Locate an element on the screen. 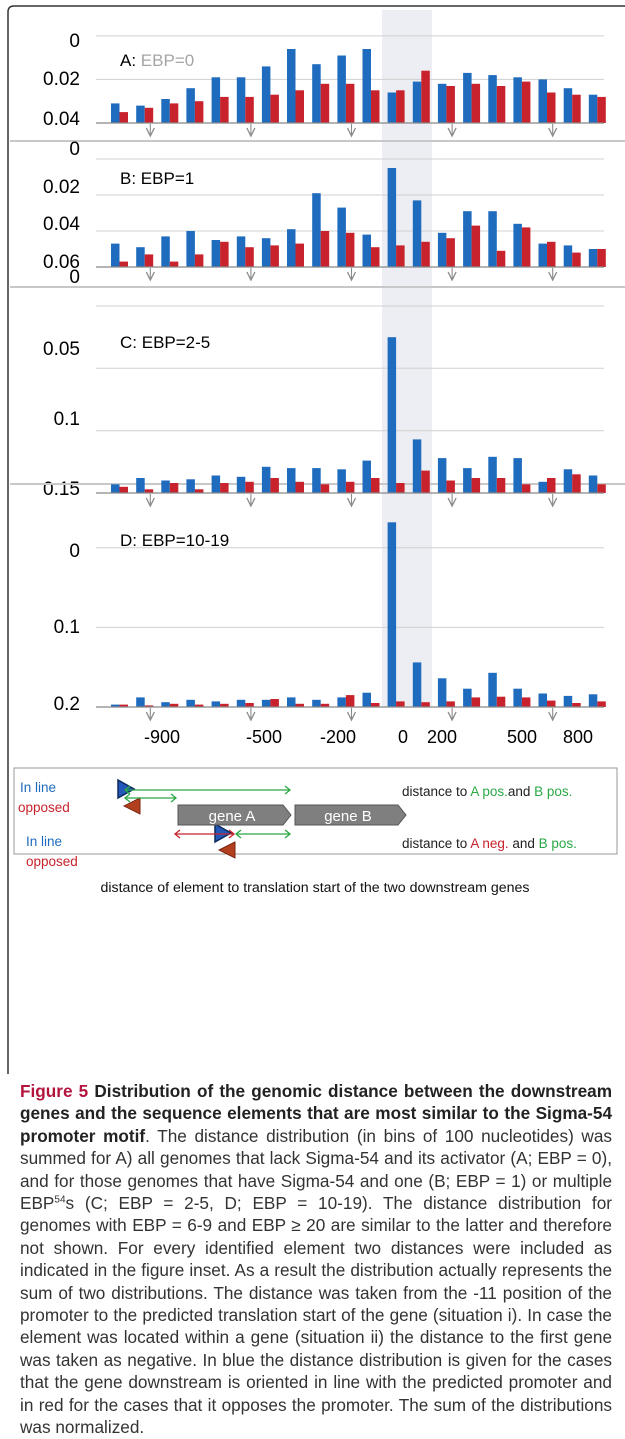 This screenshot has height=1439, width=625. y-tick-label: 0.06 is located at coordinates (61, 262).